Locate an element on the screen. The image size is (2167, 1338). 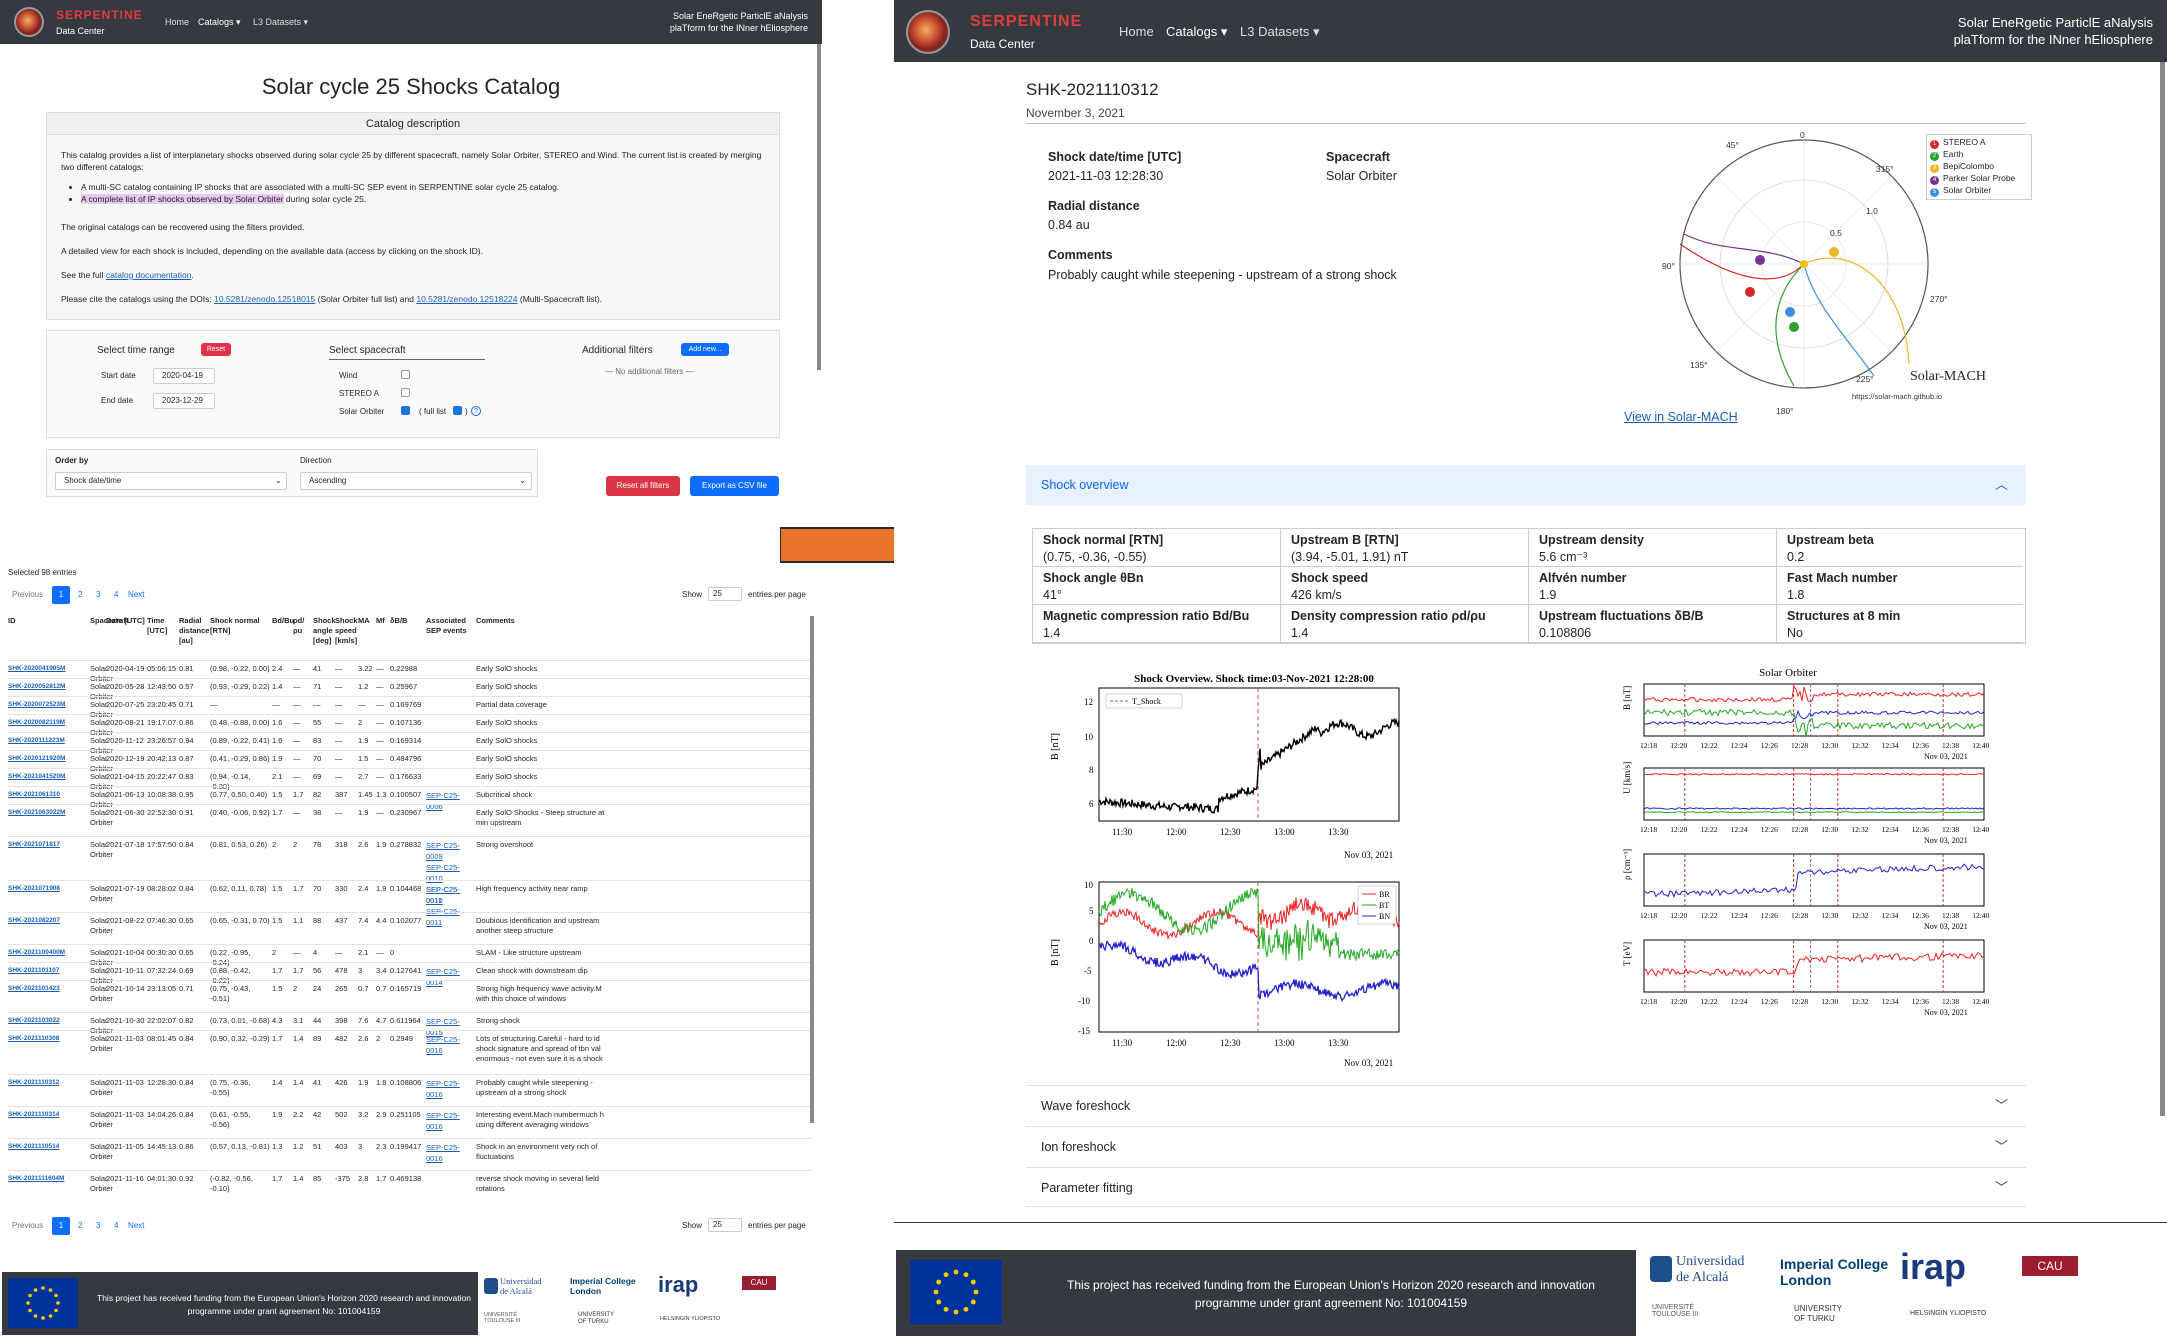
help-icon: ? is located at coordinates (476, 411).